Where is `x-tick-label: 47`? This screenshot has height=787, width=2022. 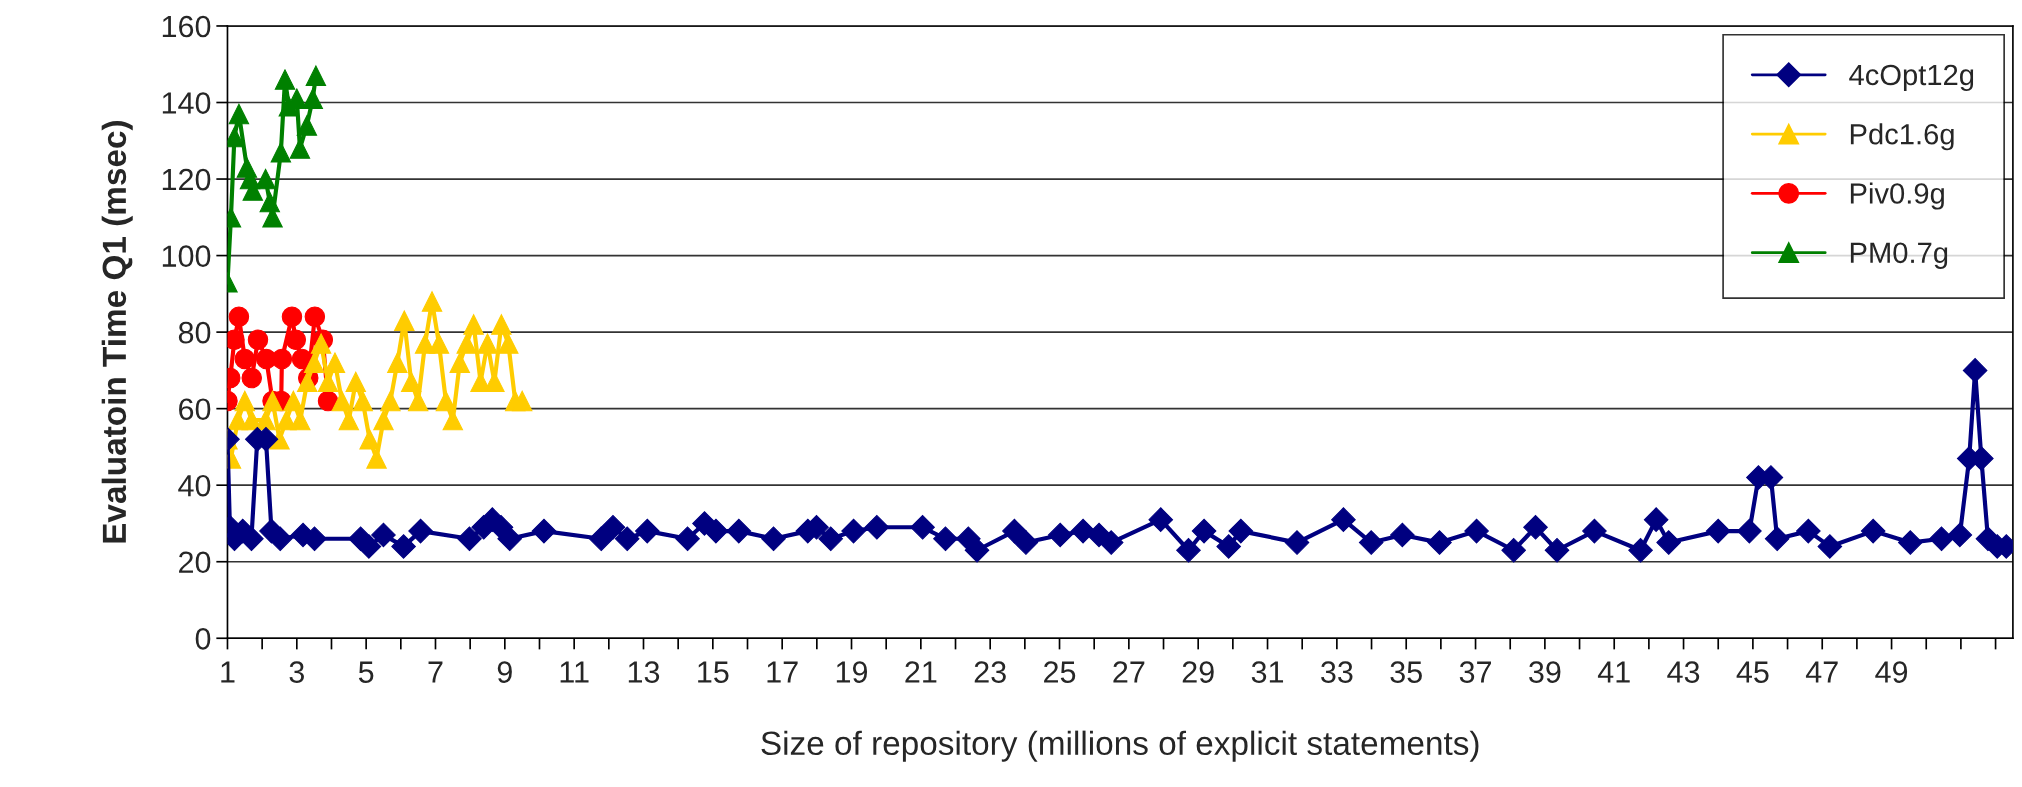 x-tick-label: 47 is located at coordinates (1821, 672).